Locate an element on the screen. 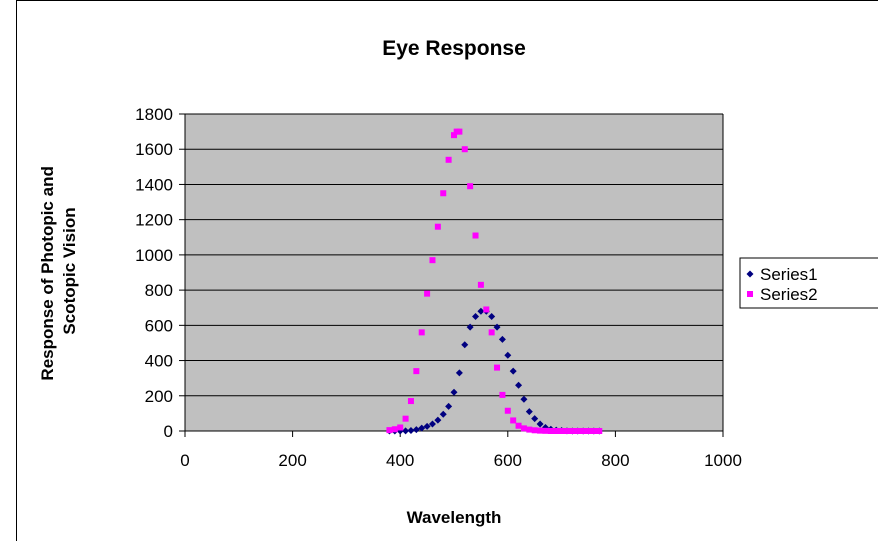 The height and width of the screenshot is (542, 878). legend-marker-series1 is located at coordinates (750, 274).